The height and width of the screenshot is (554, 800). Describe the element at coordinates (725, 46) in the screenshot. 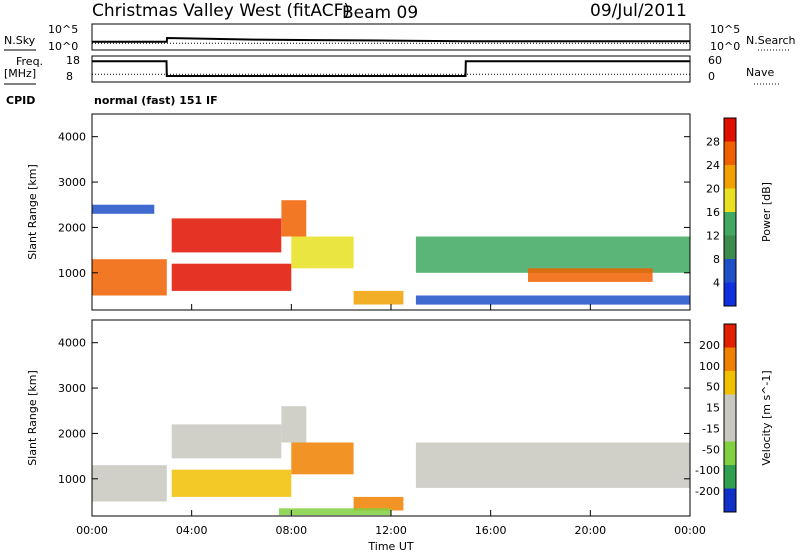

I see `noise-right-tick-bottom: 10^0` at that location.